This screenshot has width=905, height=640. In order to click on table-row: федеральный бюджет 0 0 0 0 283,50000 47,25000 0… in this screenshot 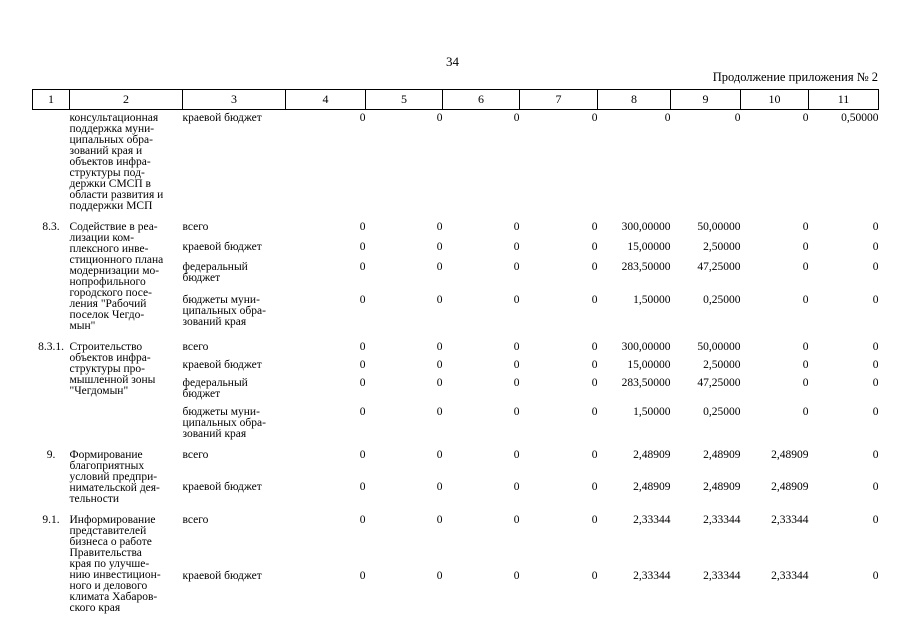, I will do `click(456, 278)`.